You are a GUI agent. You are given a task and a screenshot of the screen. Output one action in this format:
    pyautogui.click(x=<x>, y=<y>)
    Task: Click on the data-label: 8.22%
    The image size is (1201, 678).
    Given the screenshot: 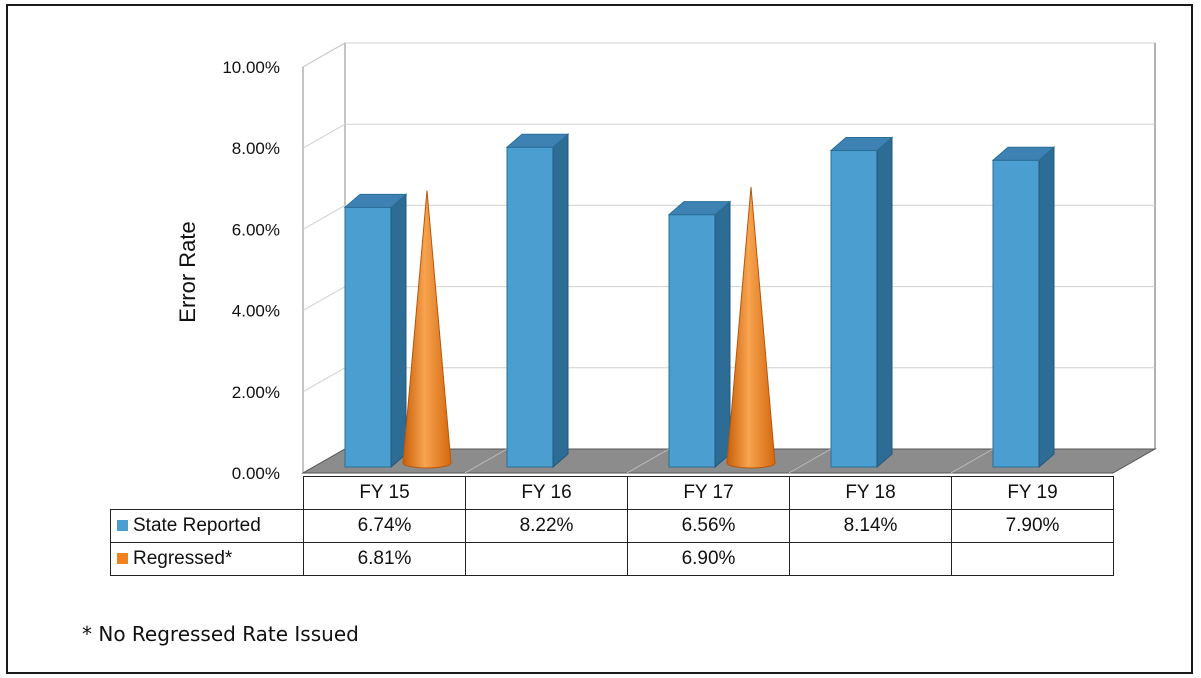 What is the action you would take?
    pyautogui.click(x=546, y=526)
    